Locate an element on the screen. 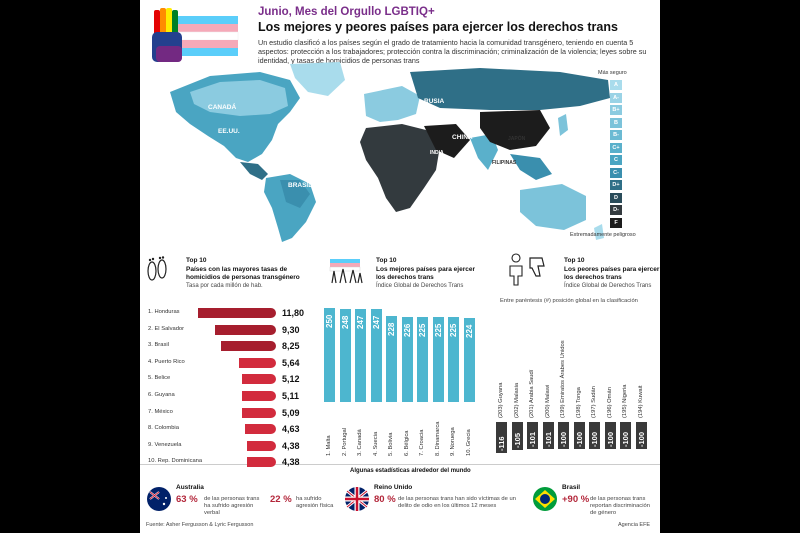 The height and width of the screenshot is (533, 800). worst-value-8: -100 is located at coordinates (610, 439).